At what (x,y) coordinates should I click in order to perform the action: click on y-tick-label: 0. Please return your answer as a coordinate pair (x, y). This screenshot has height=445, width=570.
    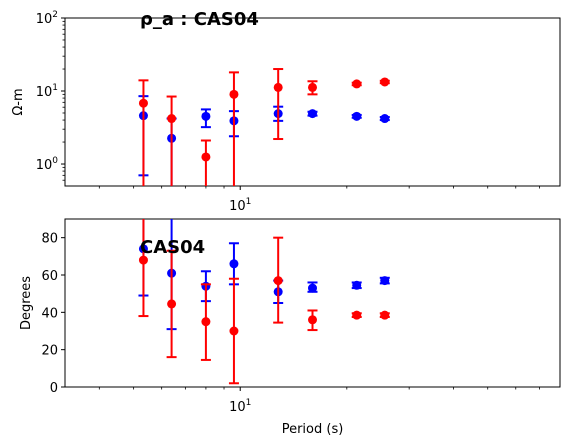
    Looking at the image, I should click on (54, 388).